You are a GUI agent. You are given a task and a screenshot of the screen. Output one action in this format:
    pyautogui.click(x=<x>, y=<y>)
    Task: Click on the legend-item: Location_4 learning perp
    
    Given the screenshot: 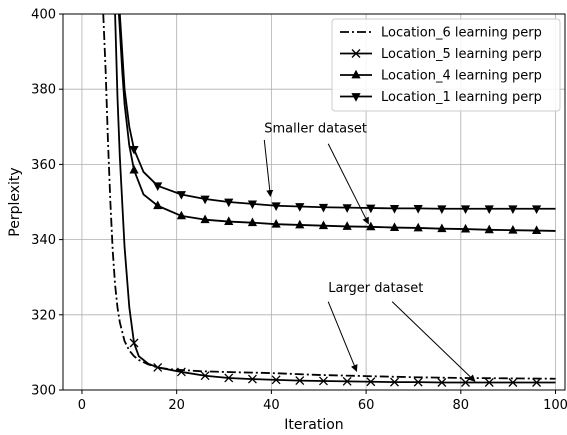 What is the action you would take?
    pyautogui.click(x=441, y=76)
    